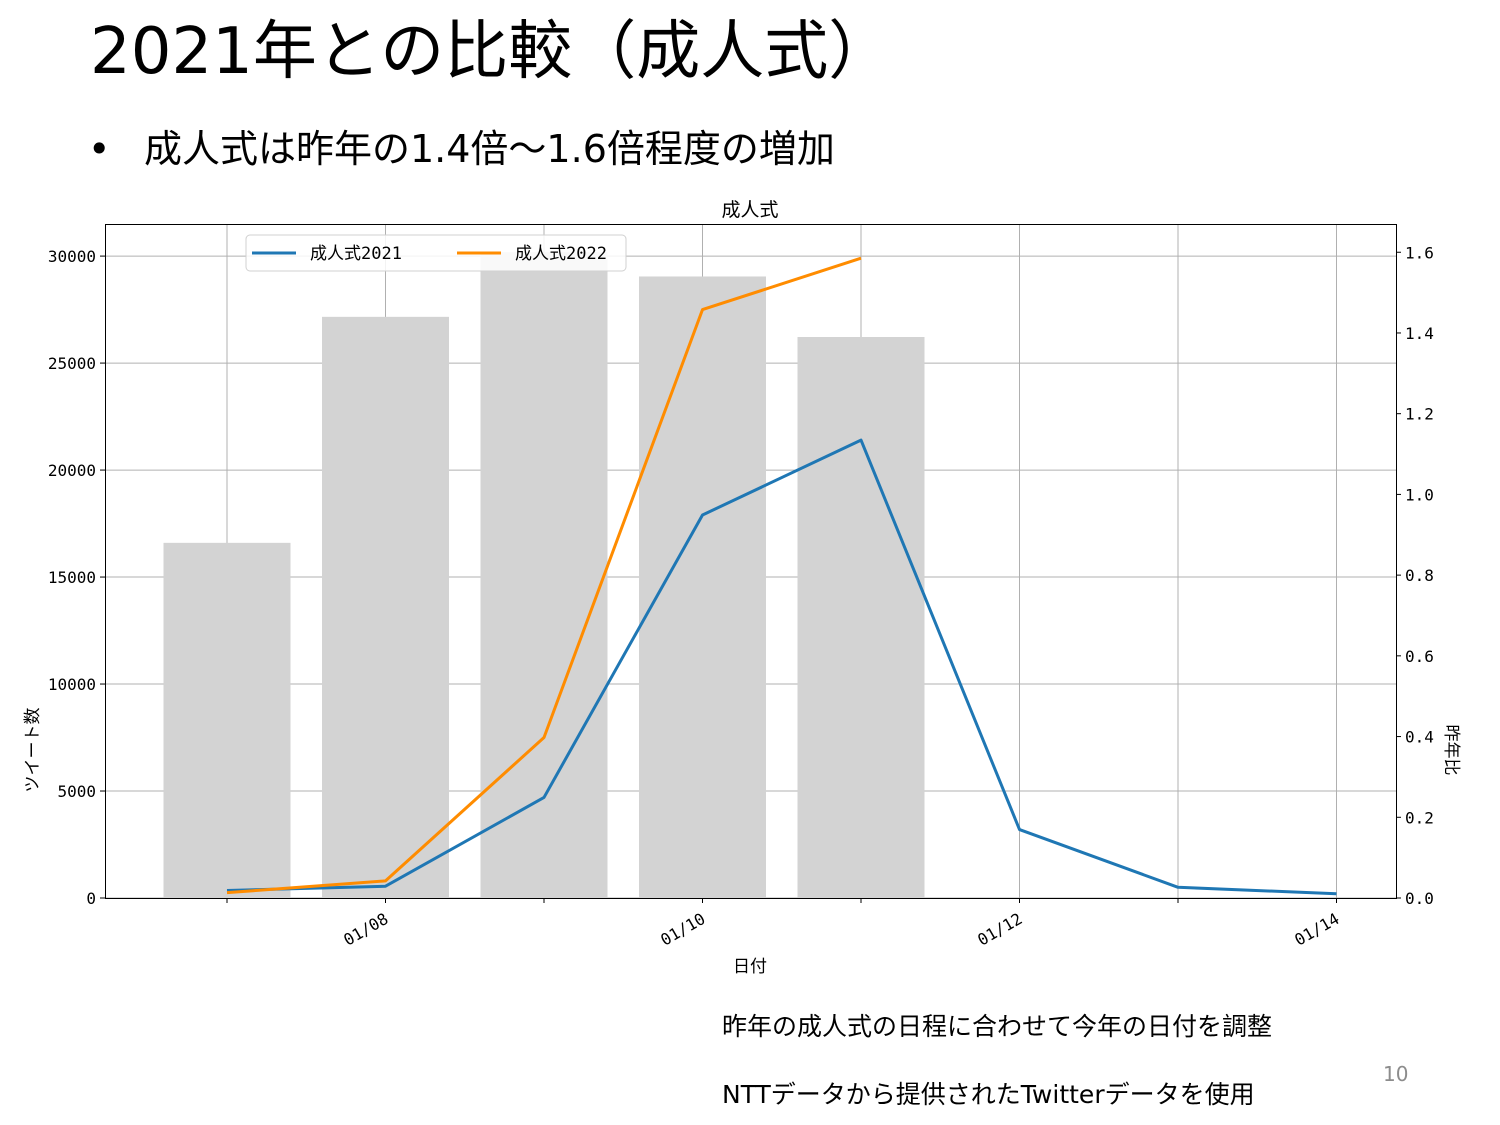 This screenshot has height=1125, width=1500. What do you see at coordinates (1419, 414) in the screenshot?
I see `y2-tick-label: 1.2` at bounding box center [1419, 414].